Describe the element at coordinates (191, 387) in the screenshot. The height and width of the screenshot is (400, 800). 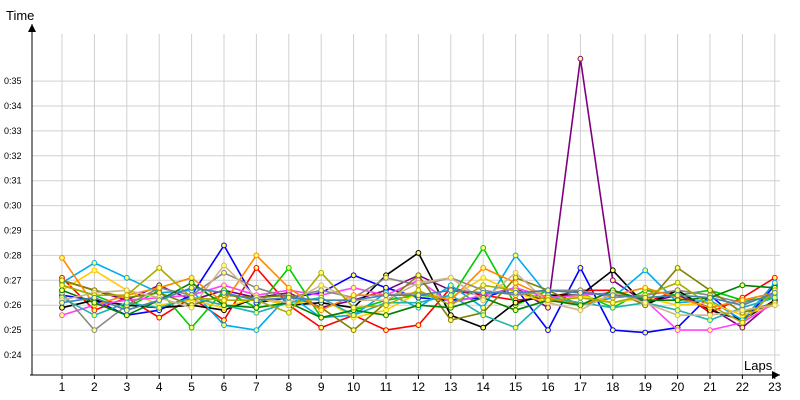
I see `x-tick-label: 5` at that location.